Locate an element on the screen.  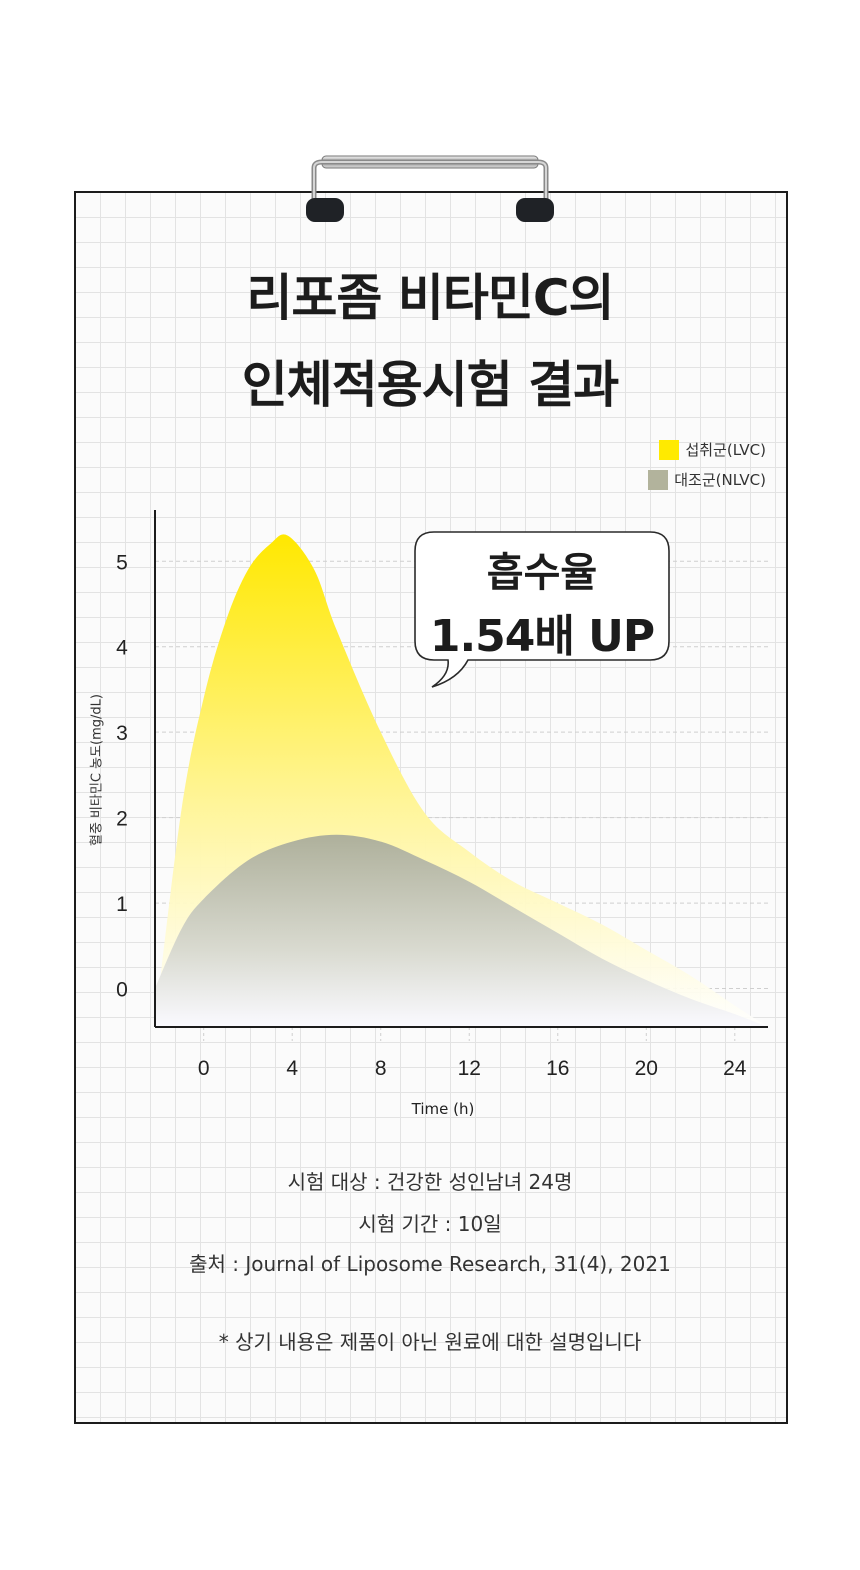
x-axis-label: Time (h) is located at coordinates (443, 1109).